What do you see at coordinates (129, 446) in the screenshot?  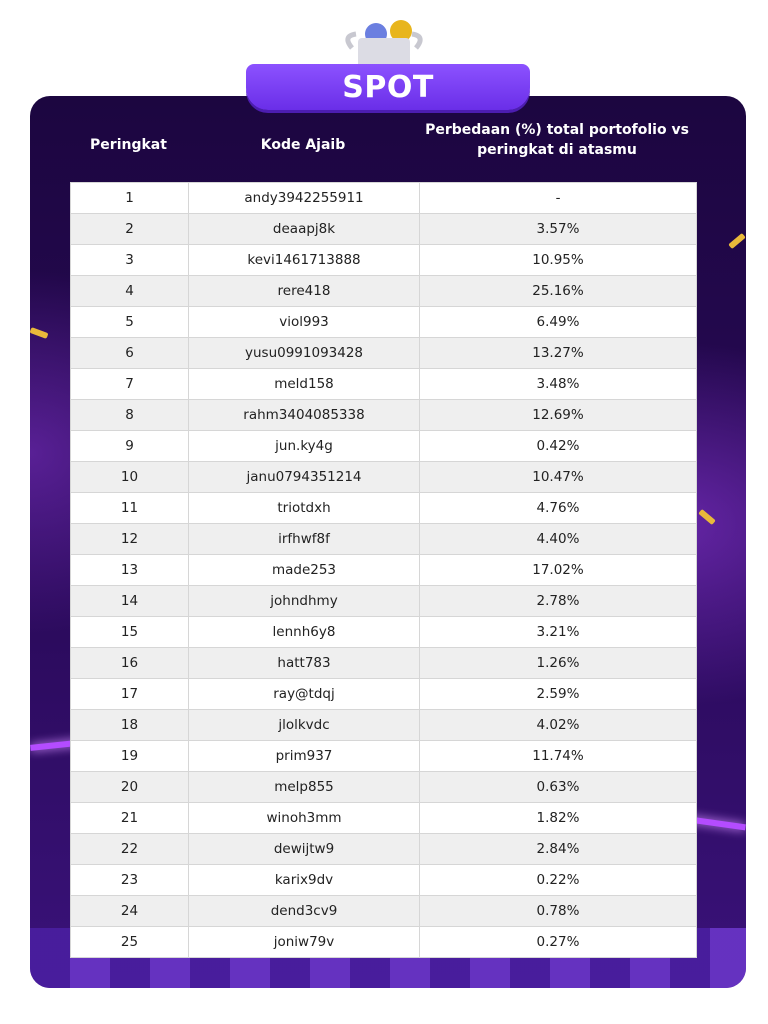 I see `cell-rank: 9` at bounding box center [129, 446].